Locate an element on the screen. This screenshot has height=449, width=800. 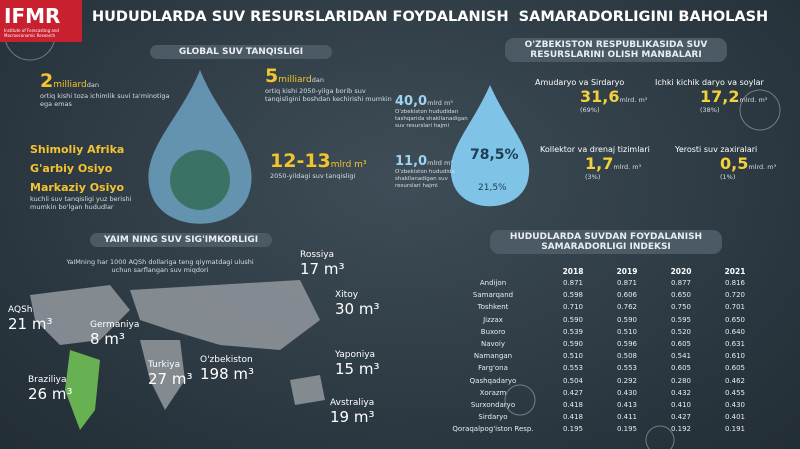
table-row: Xorazm 0.427 0.430 0.432 0.455 is located at coordinates (601, 393).